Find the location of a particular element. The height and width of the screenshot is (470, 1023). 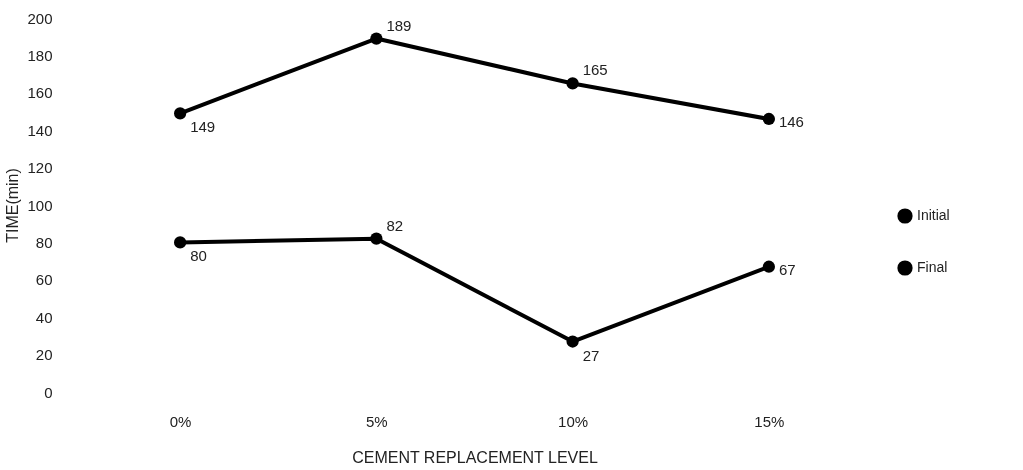

y-tick-label: 20 is located at coordinates (44, 355).